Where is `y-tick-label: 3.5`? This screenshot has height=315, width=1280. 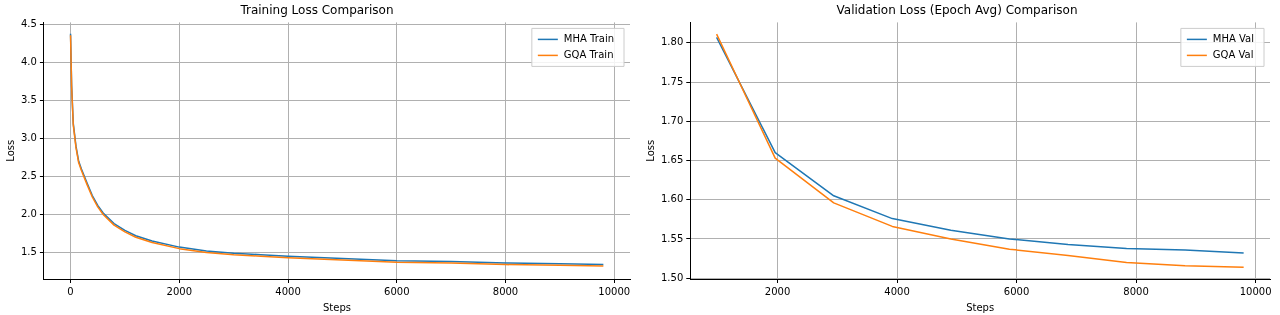 y-tick-label: 3.5 is located at coordinates (29, 100).